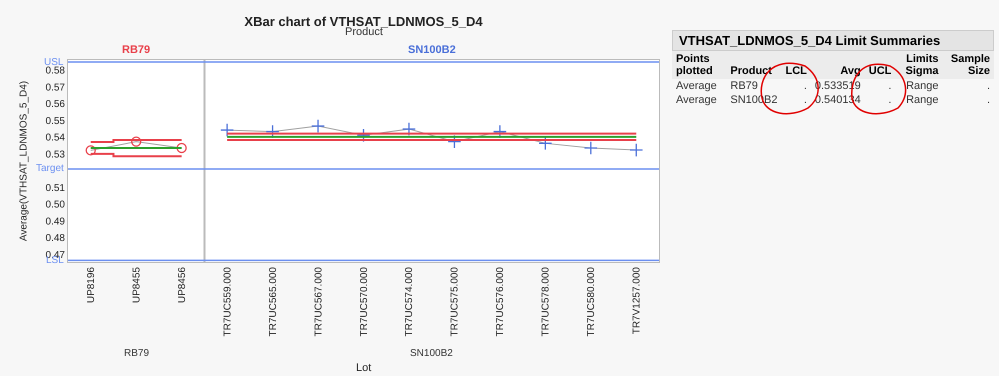 This screenshot has width=999, height=376. I want to click on ref-line-label: USL, so click(54, 62).